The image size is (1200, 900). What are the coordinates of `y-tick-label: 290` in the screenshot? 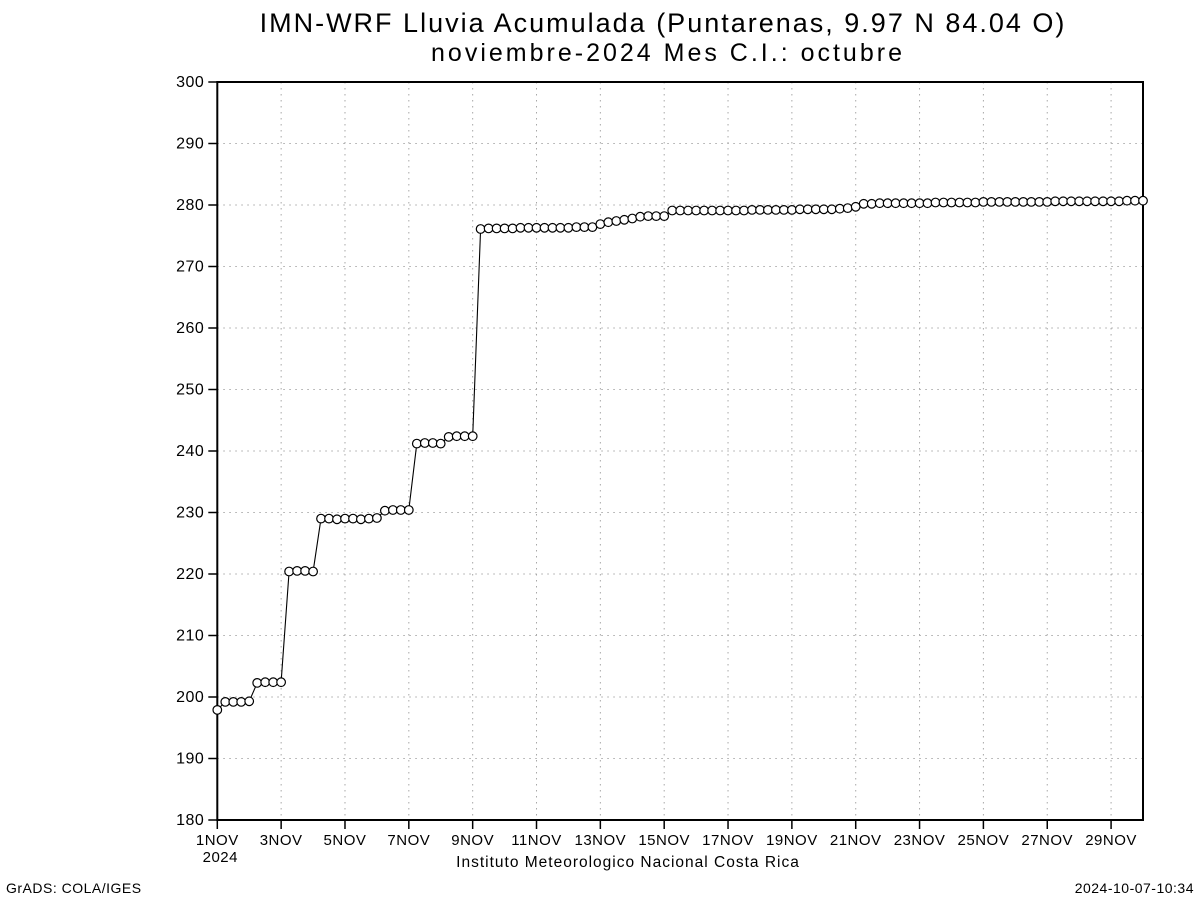 It's located at (190, 144).